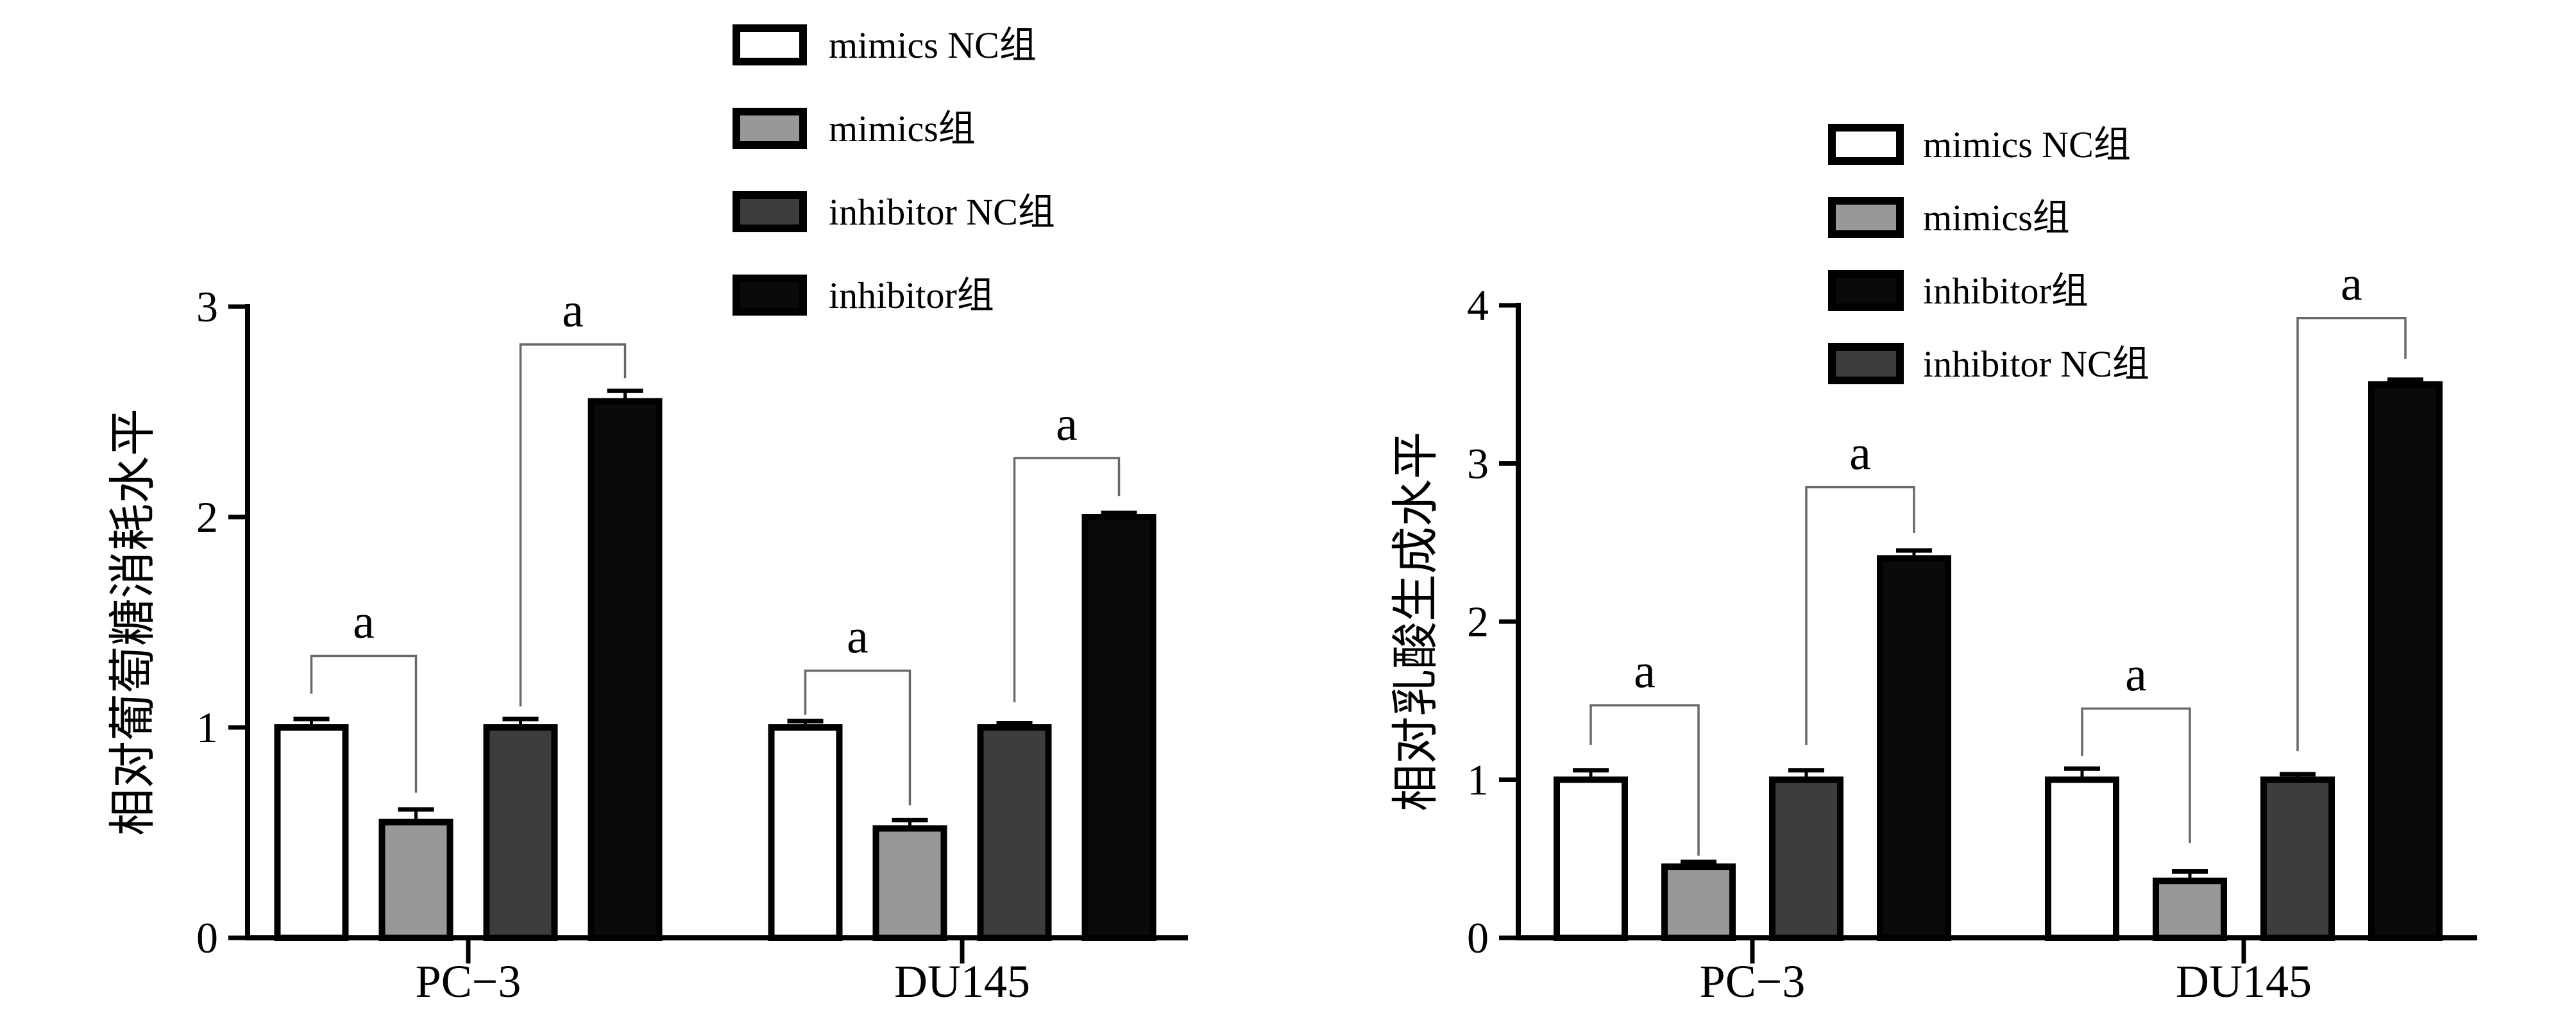 This screenshot has height=1027, width=2576. I want to click on glucose-mimics-bar-pc3, so click(415, 880).